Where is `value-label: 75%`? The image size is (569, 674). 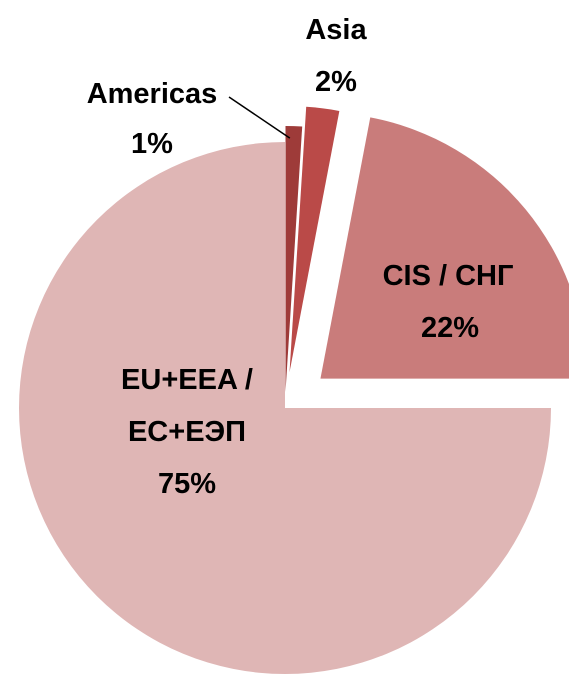
value-label: 75% is located at coordinates (187, 484).